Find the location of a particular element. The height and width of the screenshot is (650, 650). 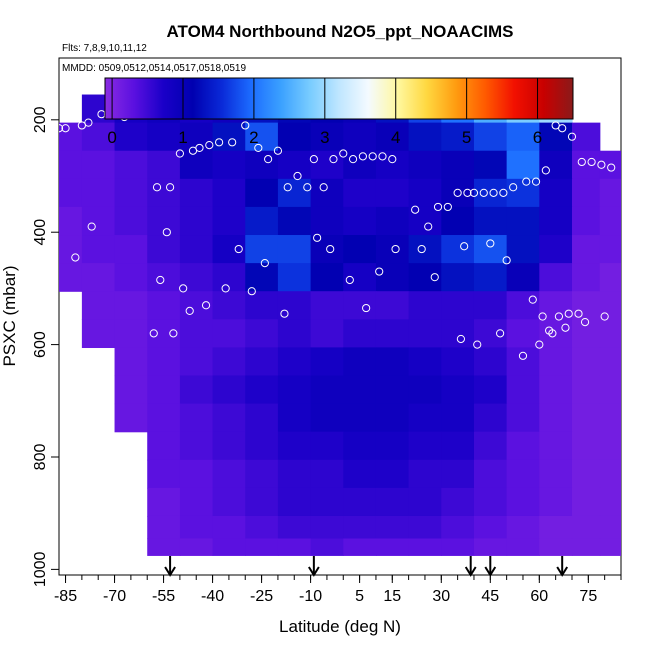

colorbar-tick-label: 6 is located at coordinates (537, 137).